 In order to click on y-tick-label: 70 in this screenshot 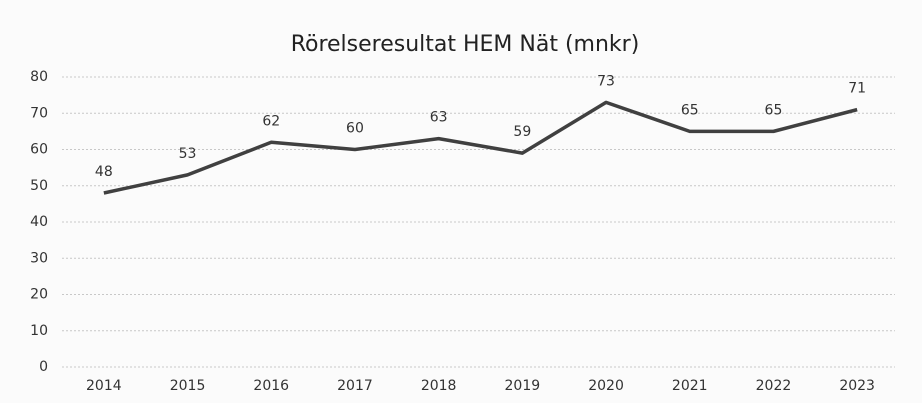, I will do `click(39, 113)`.